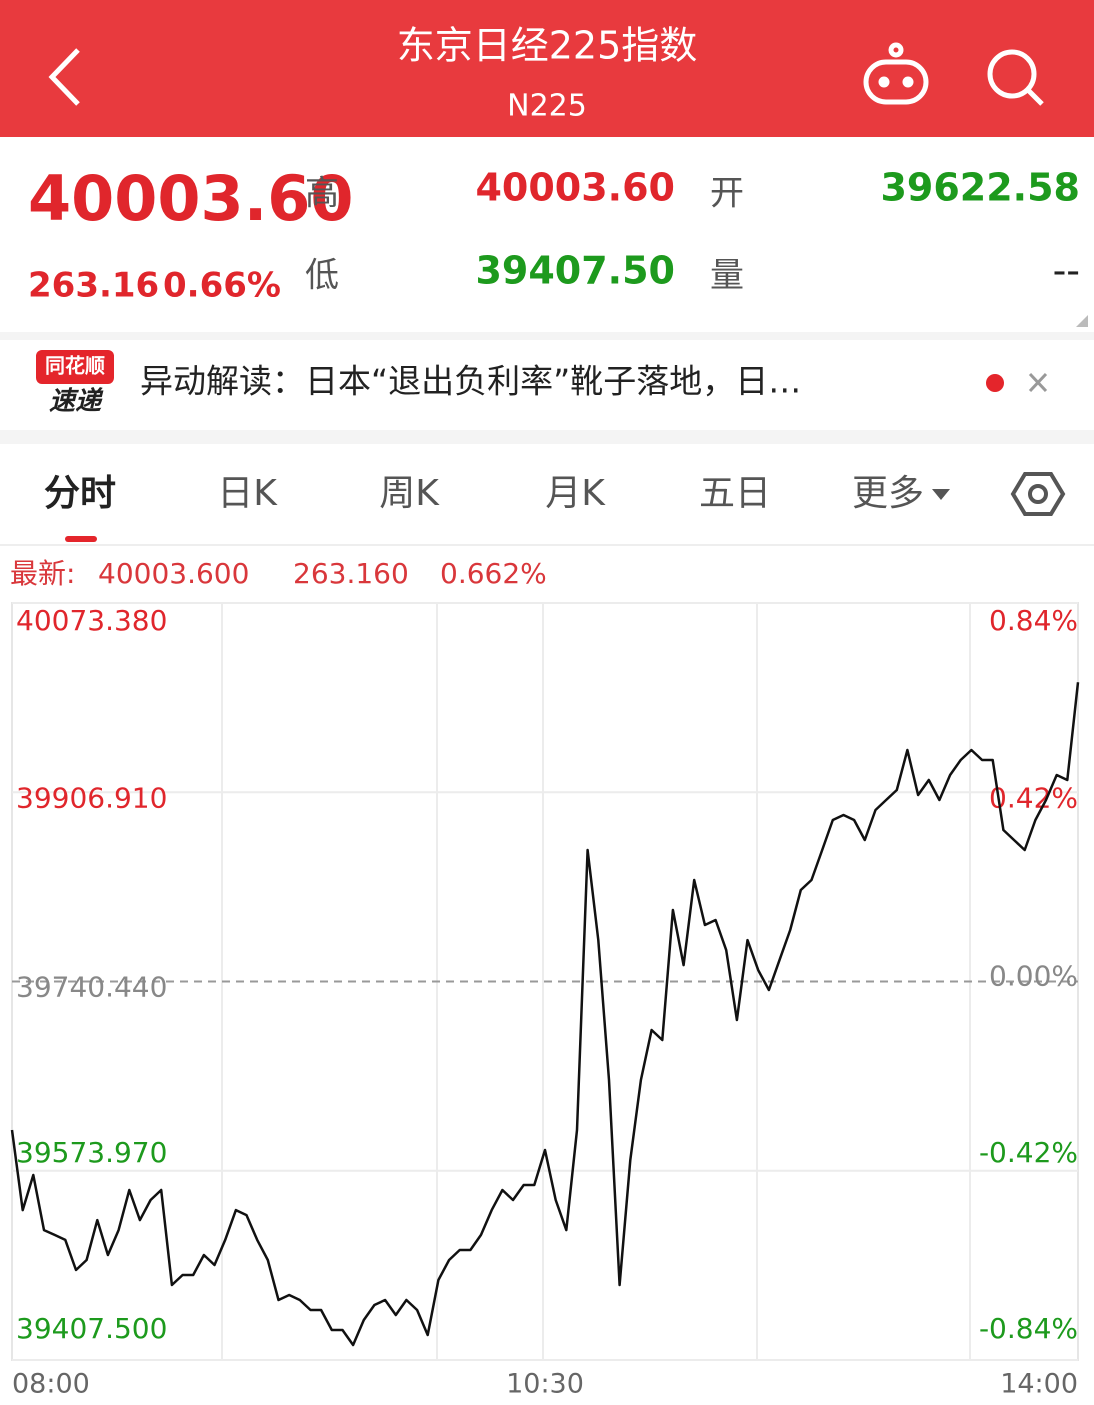 The height and width of the screenshot is (1405, 1094). What do you see at coordinates (1082, 321) in the screenshot?
I see `expand-corner` at bounding box center [1082, 321].